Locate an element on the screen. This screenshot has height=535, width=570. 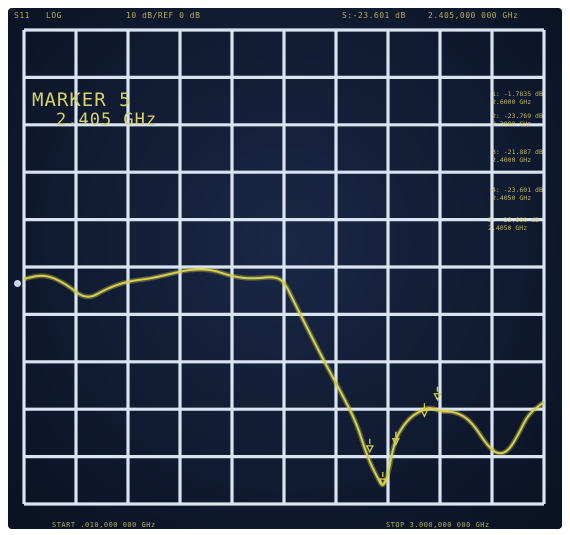
header-marker-value: S:-23.601 dB is located at coordinates (374, 15).